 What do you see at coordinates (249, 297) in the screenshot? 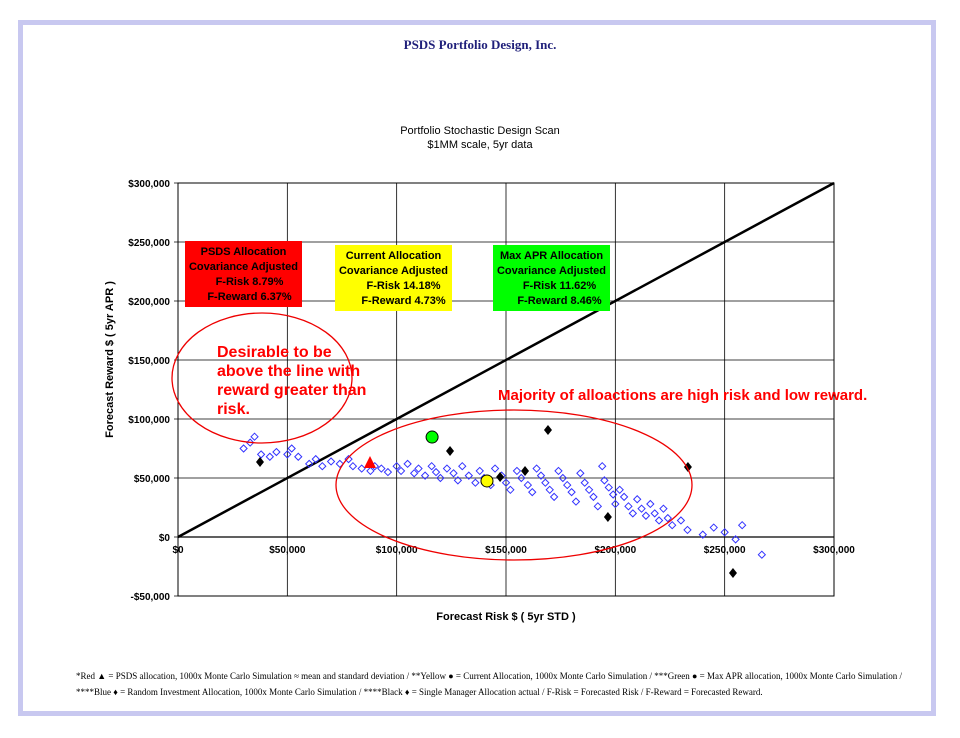
I see `annotation-text: F-Reward 6.37%` at bounding box center [249, 297].